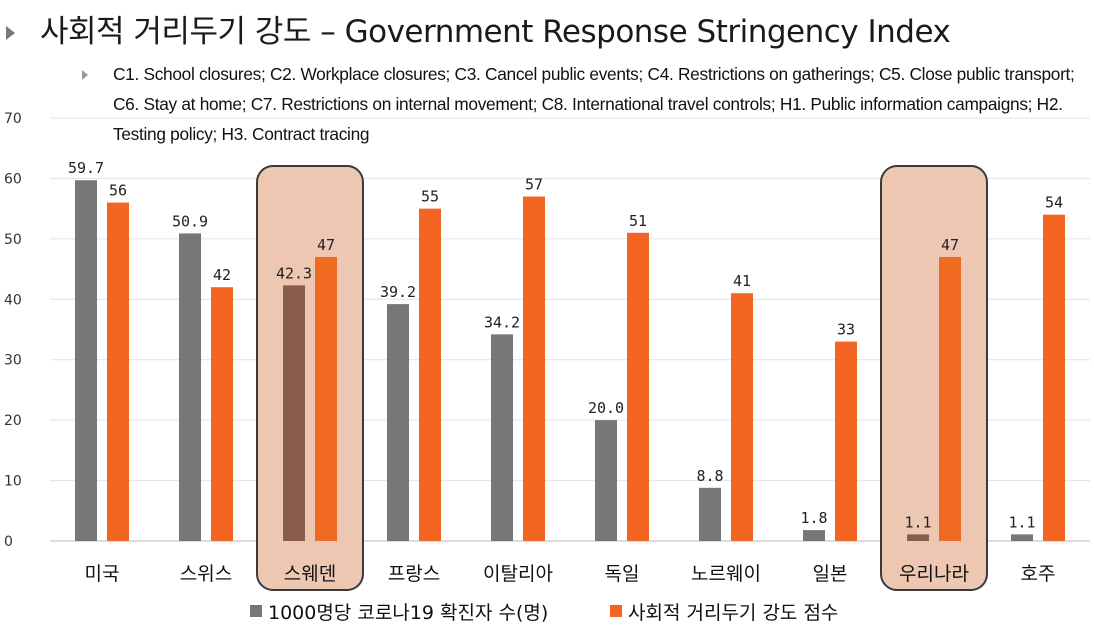 The width and height of the screenshot is (1094, 634). What do you see at coordinates (518, 574) in the screenshot?
I see `category-label: 이탈리아` at bounding box center [518, 574].